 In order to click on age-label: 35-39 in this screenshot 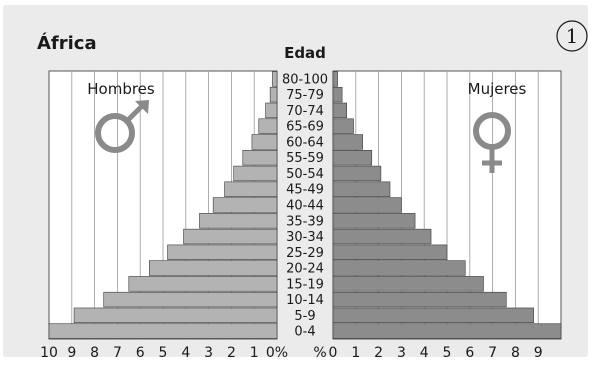, I will do `click(305, 221)`.